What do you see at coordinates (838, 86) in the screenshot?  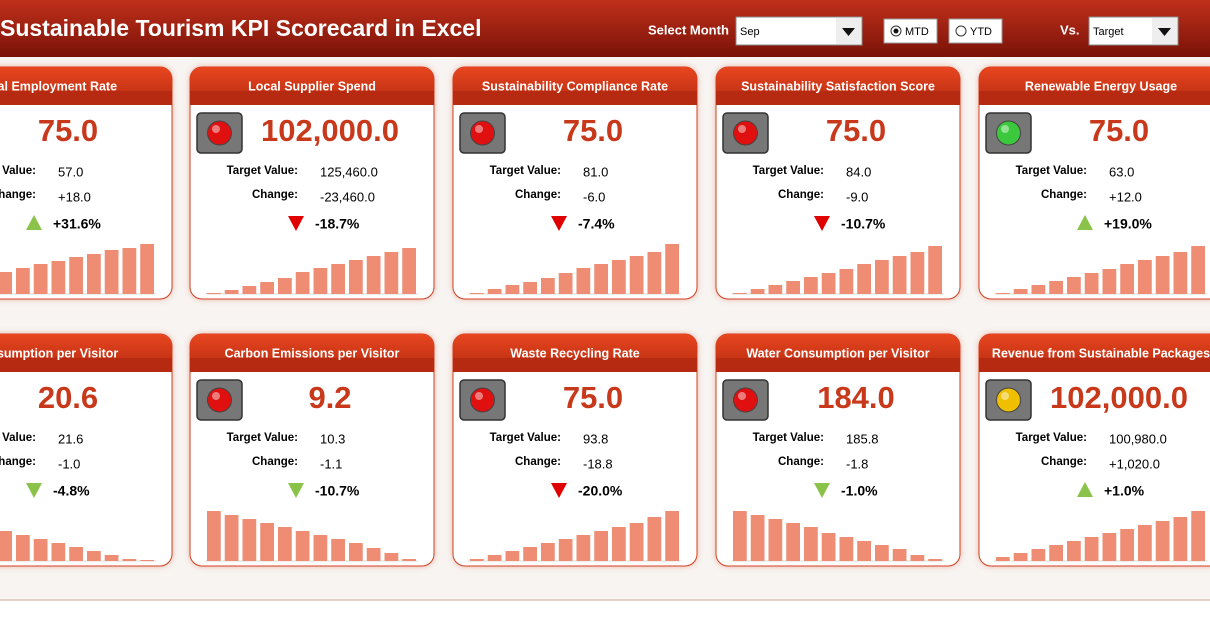 I see `card-title: Sustainability Satisfaction Score` at bounding box center [838, 86].